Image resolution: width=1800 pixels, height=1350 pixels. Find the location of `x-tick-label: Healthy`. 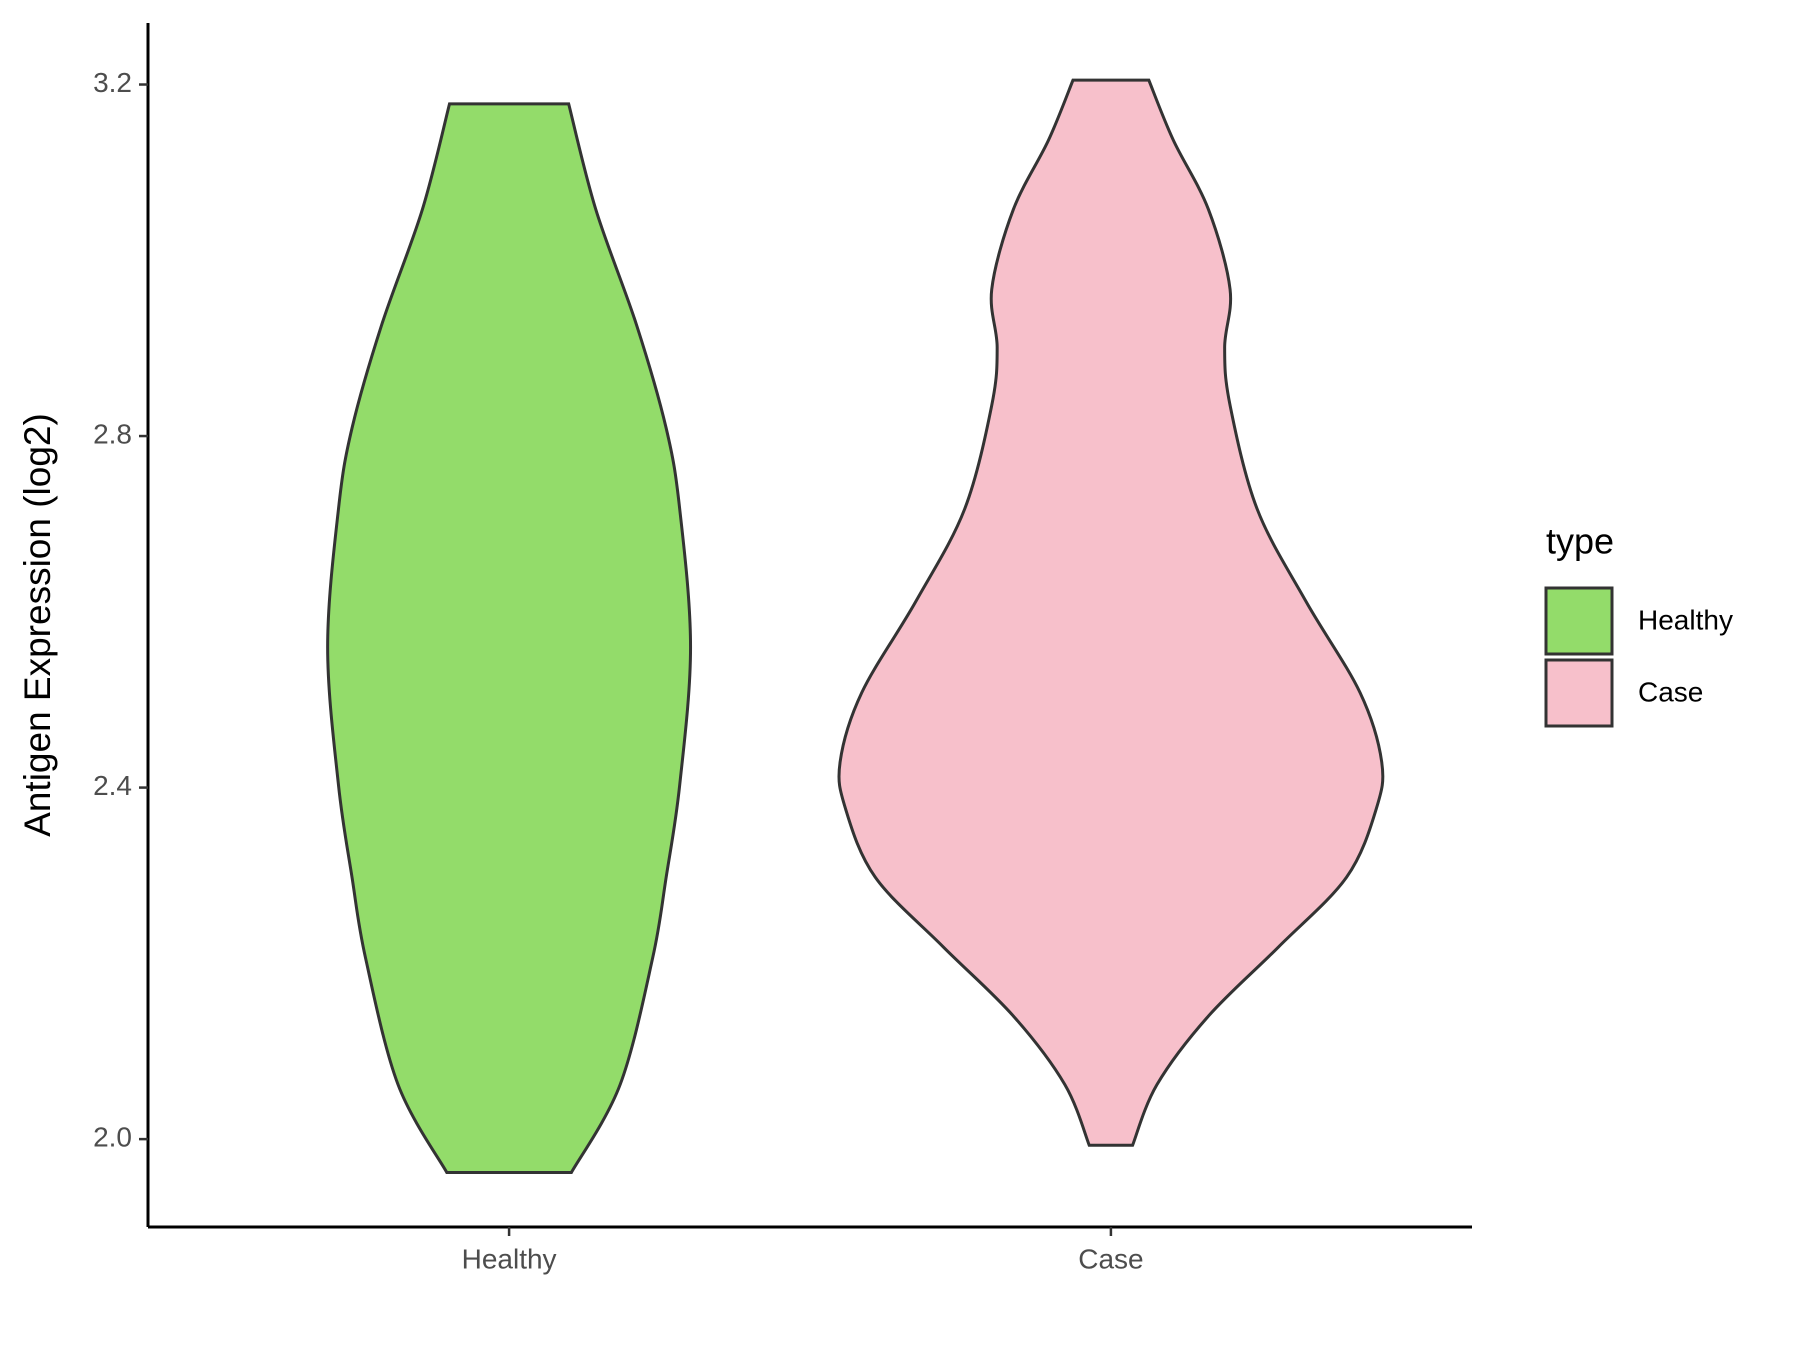

x-tick-label: Healthy is located at coordinates (509, 1258).